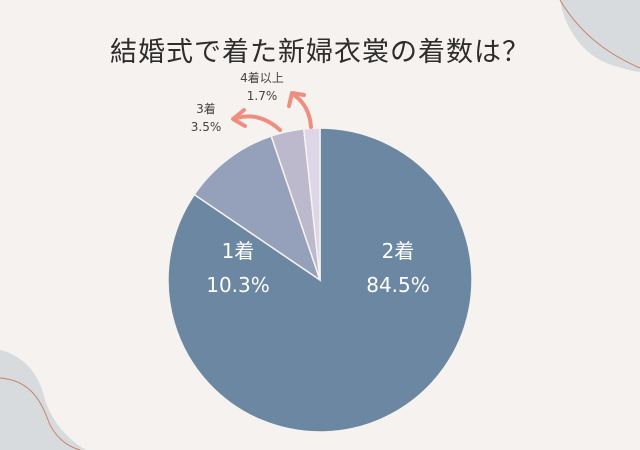  I want to click on slice-value-4: 1.7%, so click(262, 96).